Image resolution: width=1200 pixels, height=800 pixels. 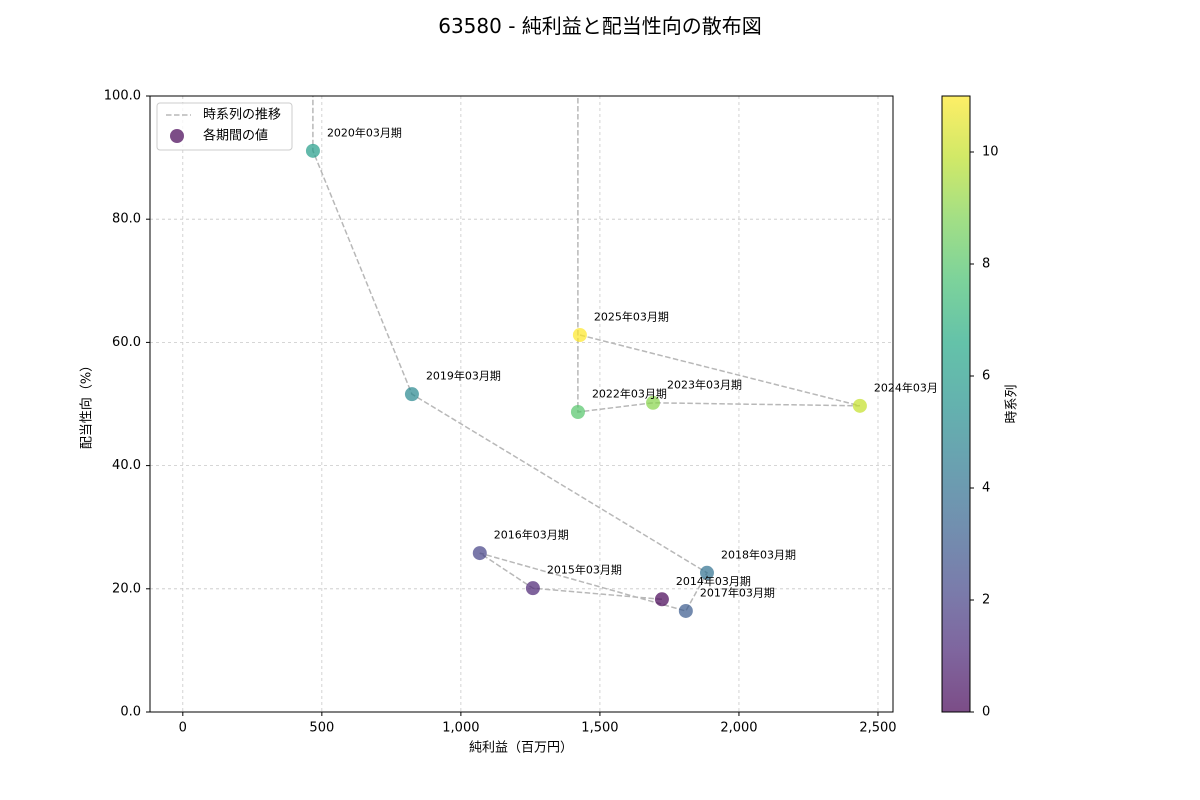 I want to click on y-tick-label: 60.0, so click(x=126, y=342).